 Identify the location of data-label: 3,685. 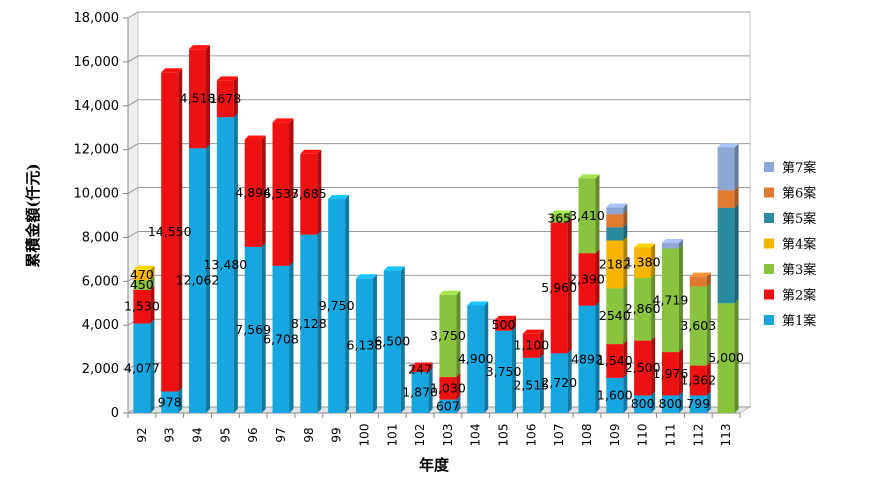
(309, 193).